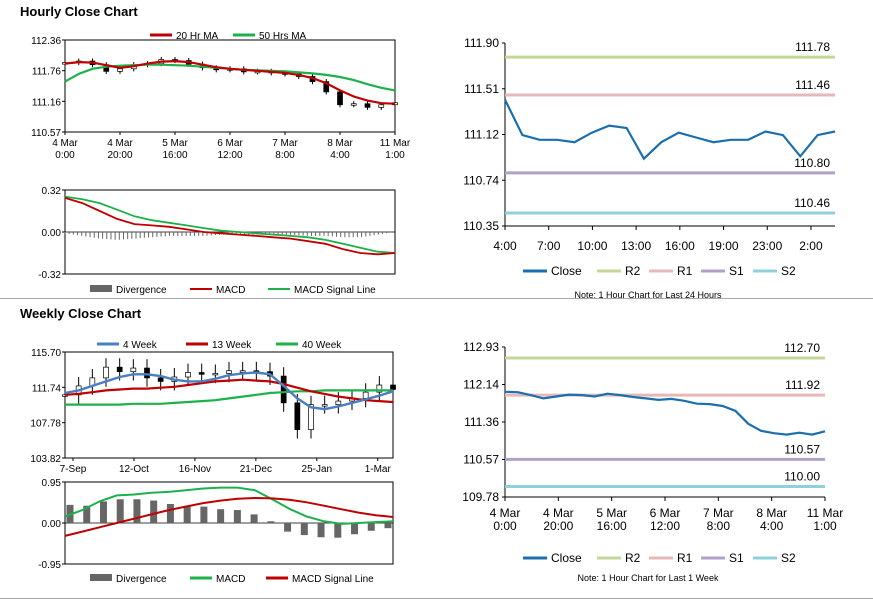  What do you see at coordinates (340, 155) in the screenshot?
I see `hourly-price-x-tick-label-line: 4:00` at bounding box center [340, 155].